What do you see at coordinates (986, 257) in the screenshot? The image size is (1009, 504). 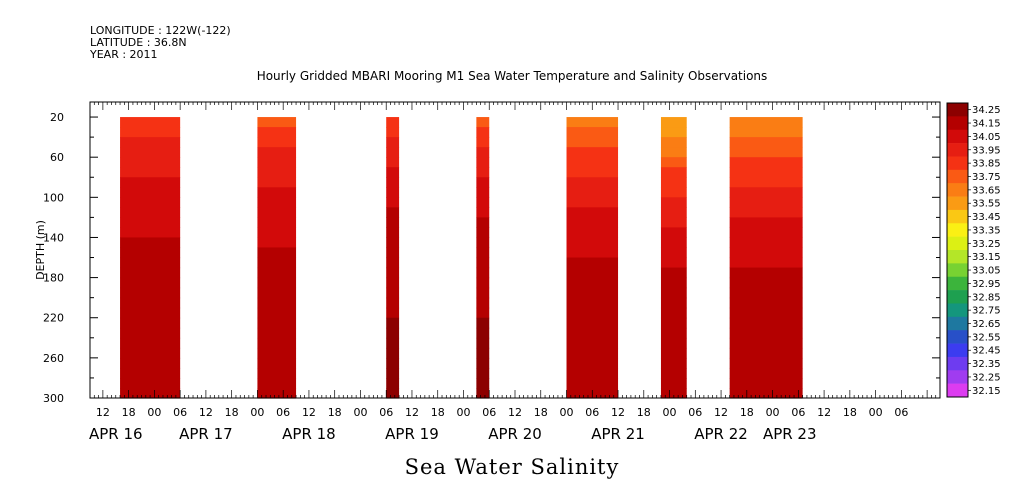 I see `colorbar-label: 33.15` at bounding box center [986, 257].